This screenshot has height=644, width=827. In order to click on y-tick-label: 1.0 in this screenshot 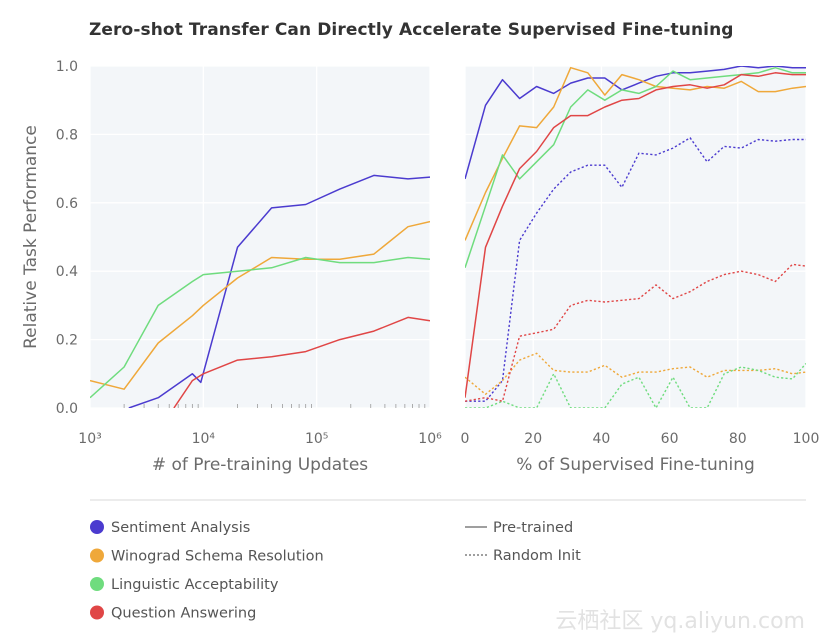, I will do `click(67, 67)`.